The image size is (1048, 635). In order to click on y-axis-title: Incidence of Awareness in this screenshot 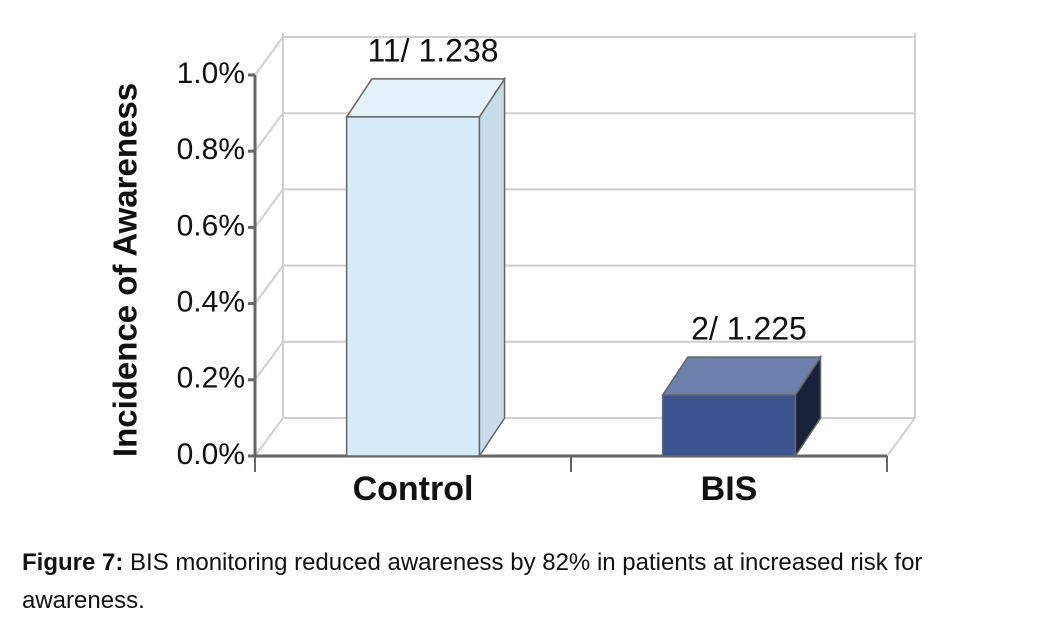, I will do `click(125, 270)`.